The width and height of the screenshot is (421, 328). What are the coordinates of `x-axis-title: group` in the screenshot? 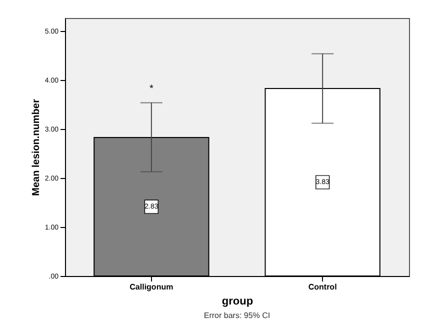 It's located at (238, 302).